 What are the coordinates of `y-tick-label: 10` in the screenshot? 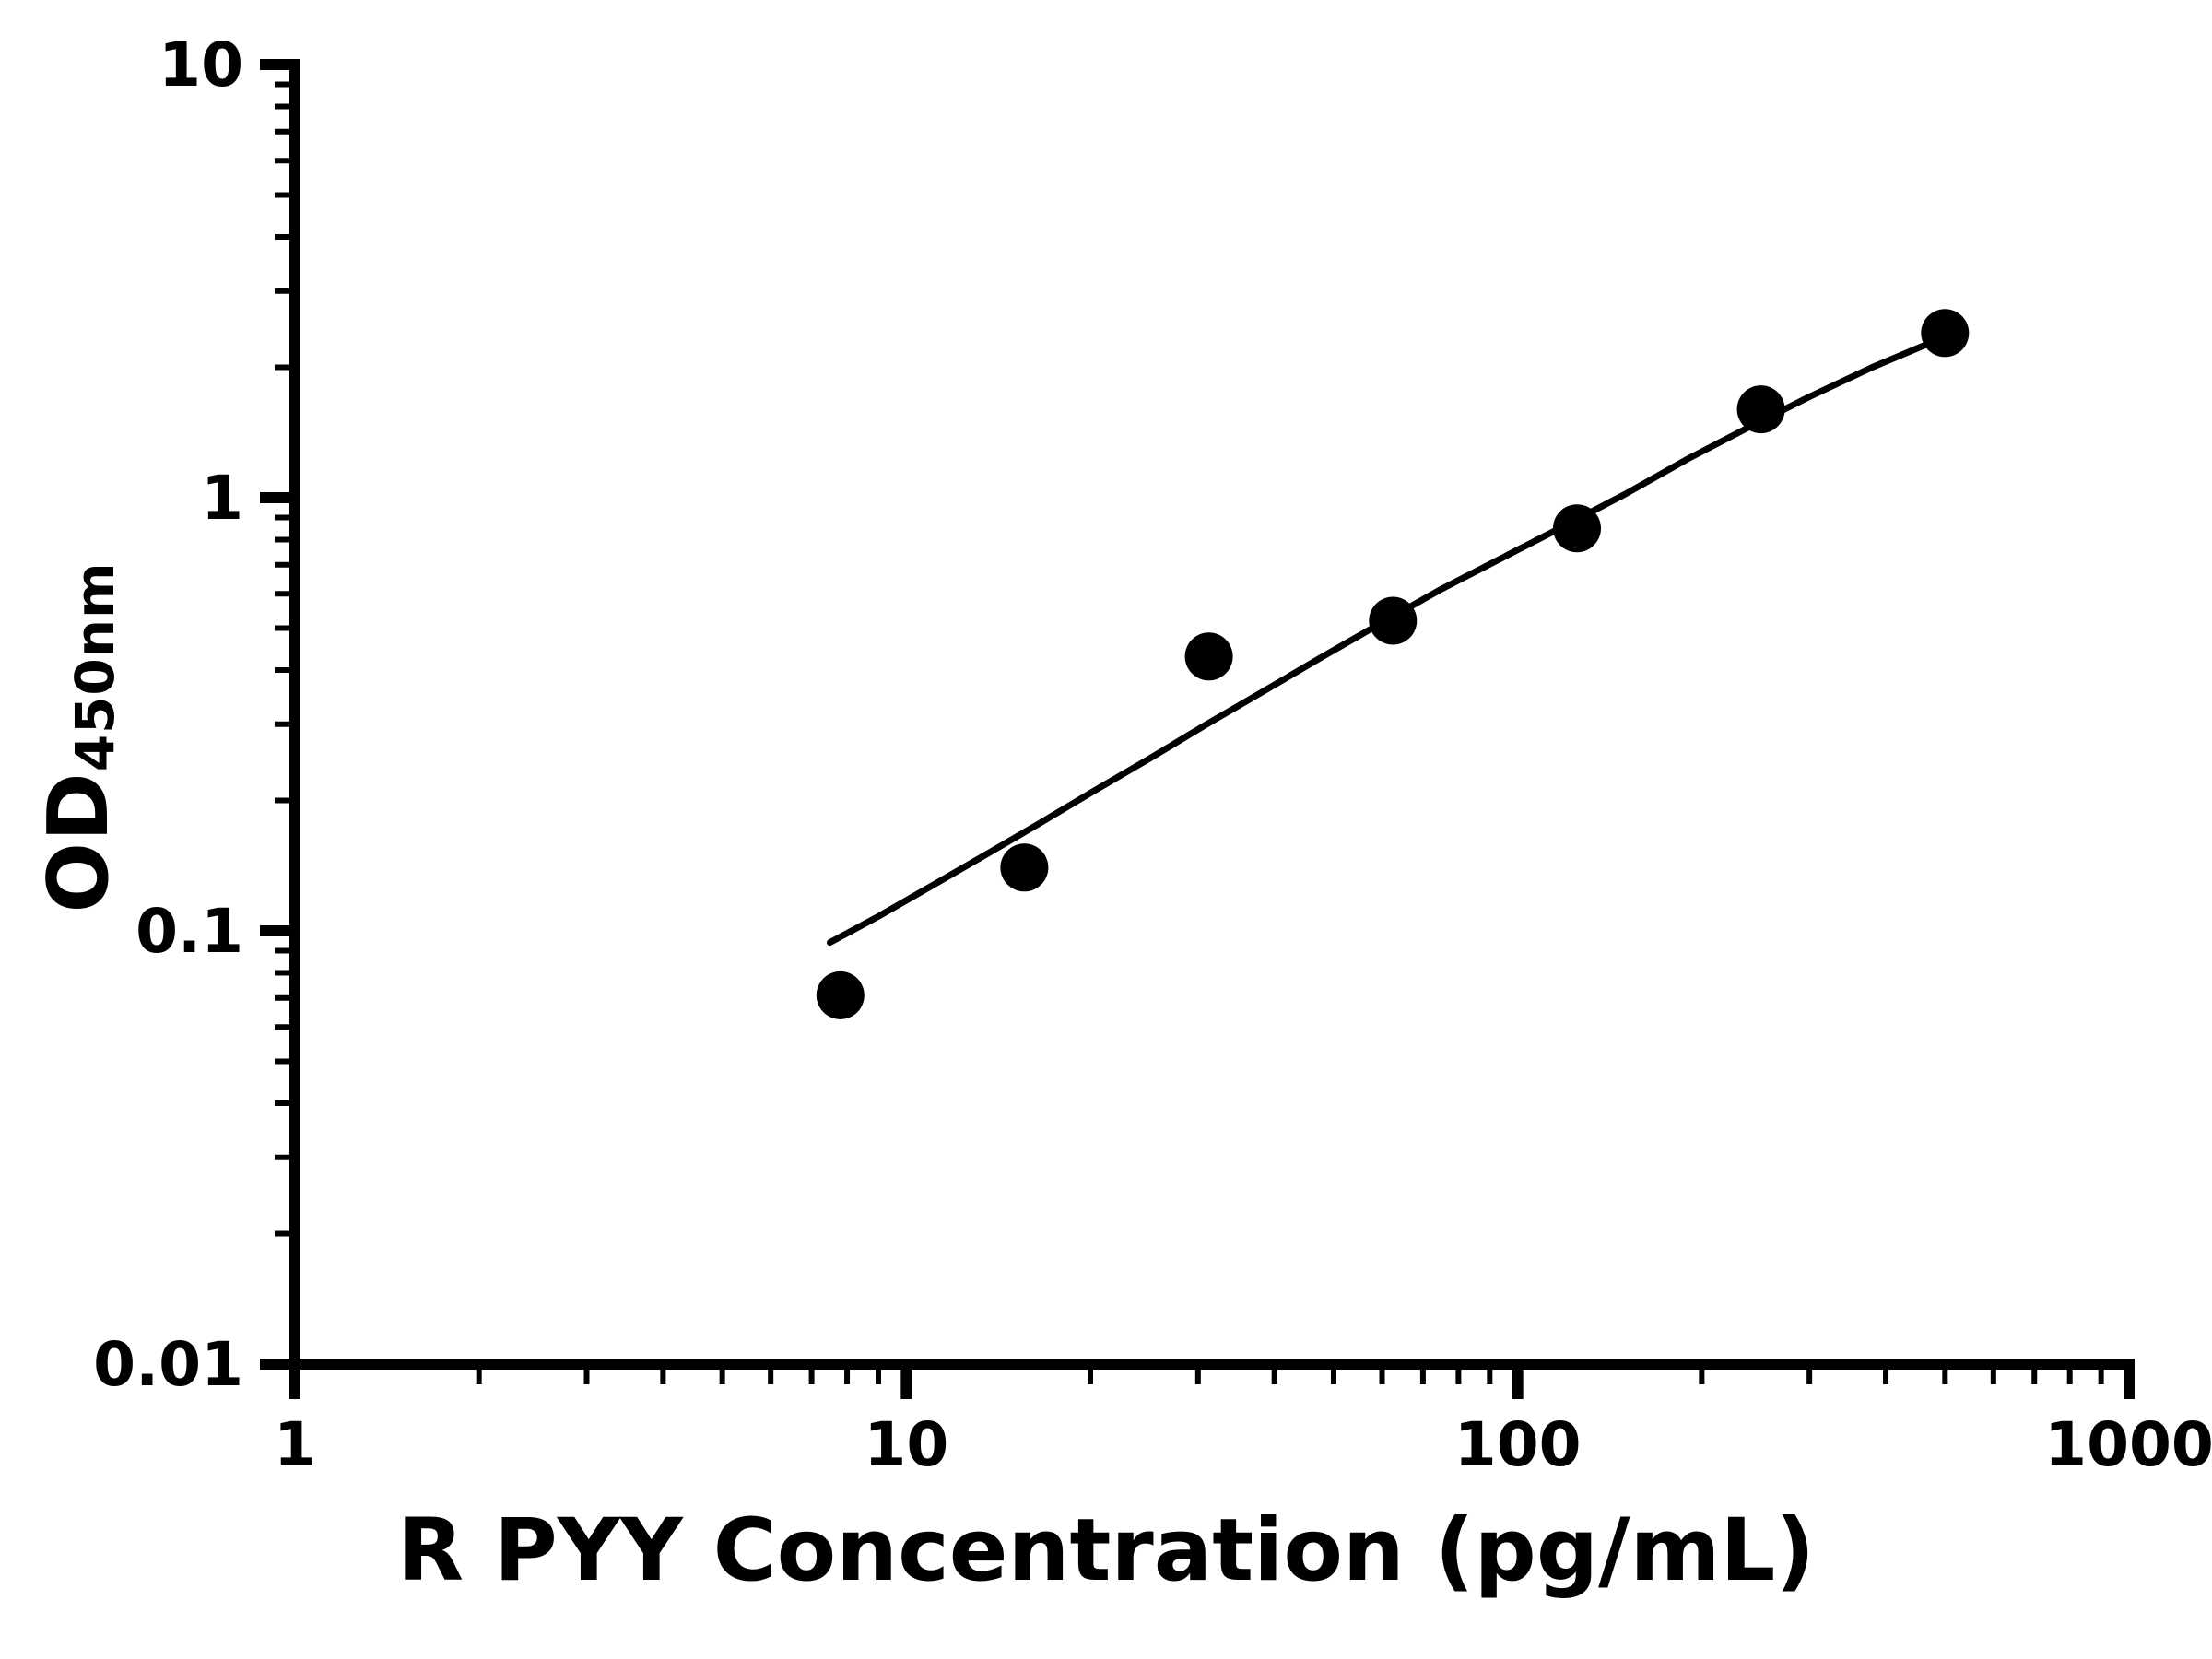 It's located at (201, 64).